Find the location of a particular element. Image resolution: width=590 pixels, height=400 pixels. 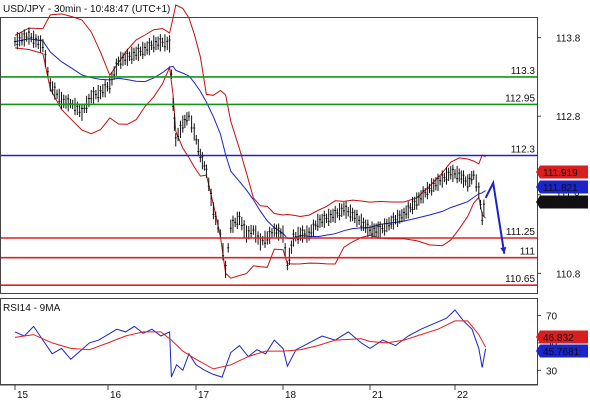

x-tick-label: 15 is located at coordinates (23, 395).